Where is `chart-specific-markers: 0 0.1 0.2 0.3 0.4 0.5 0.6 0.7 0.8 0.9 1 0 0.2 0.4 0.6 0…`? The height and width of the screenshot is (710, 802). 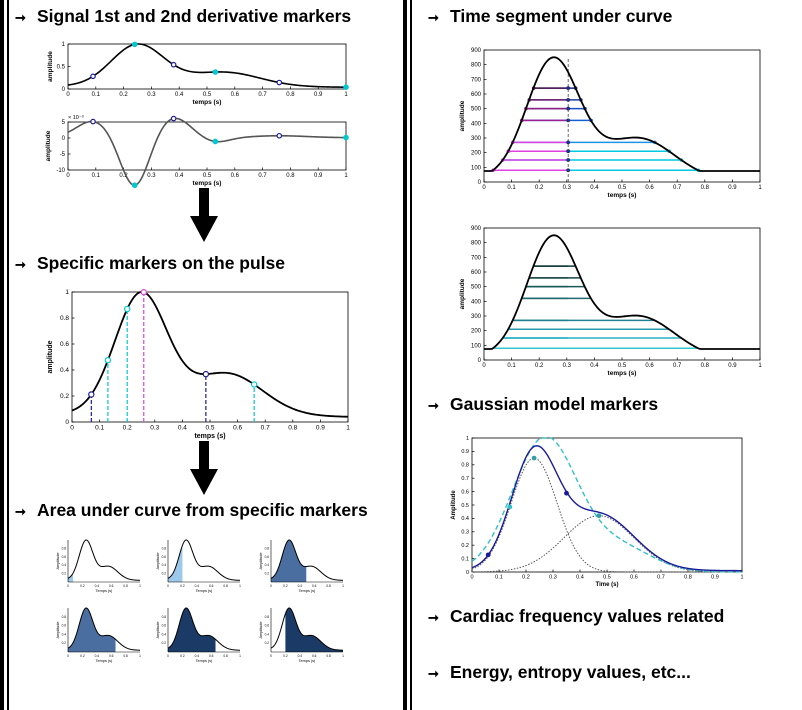 chart-specific-markers: 0 0.1 0.2 0.3 0.4 0.5 0.6 0.7 0.8 0.9 1 0 0.2 0.4 0.6 0… is located at coordinates (198, 364).